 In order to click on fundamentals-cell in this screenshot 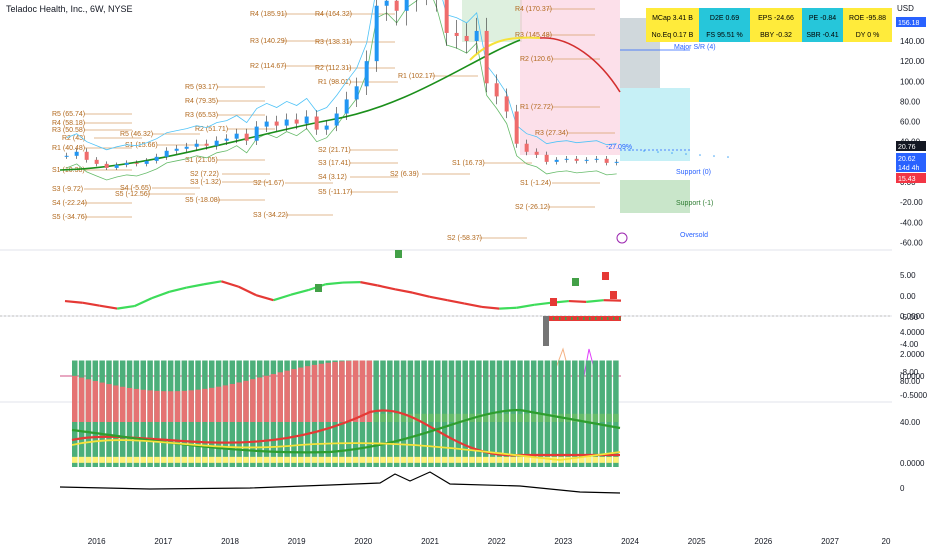, I will do `click(776, 16)`.